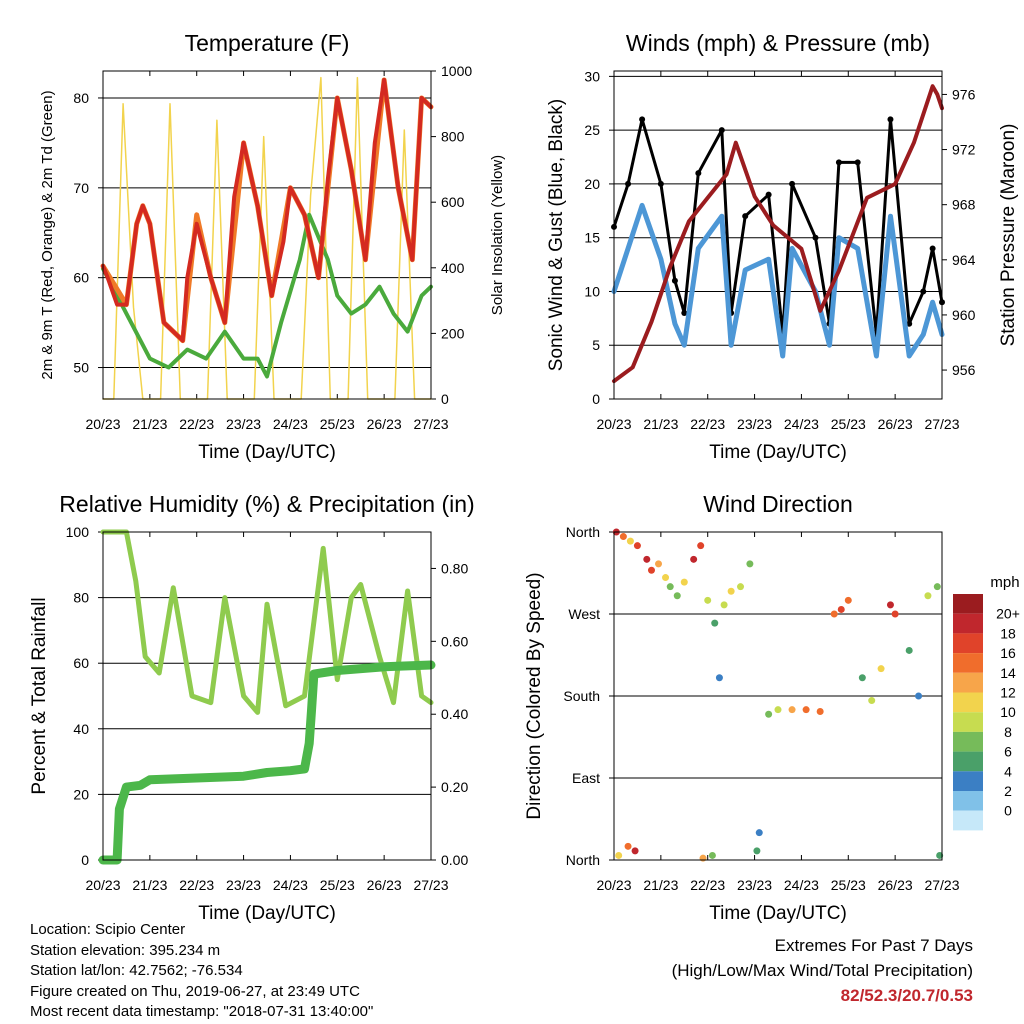 This screenshot has width=1024, height=1024. What do you see at coordinates (596, 345) in the screenshot?
I see `y-tick-label: 5` at bounding box center [596, 345].